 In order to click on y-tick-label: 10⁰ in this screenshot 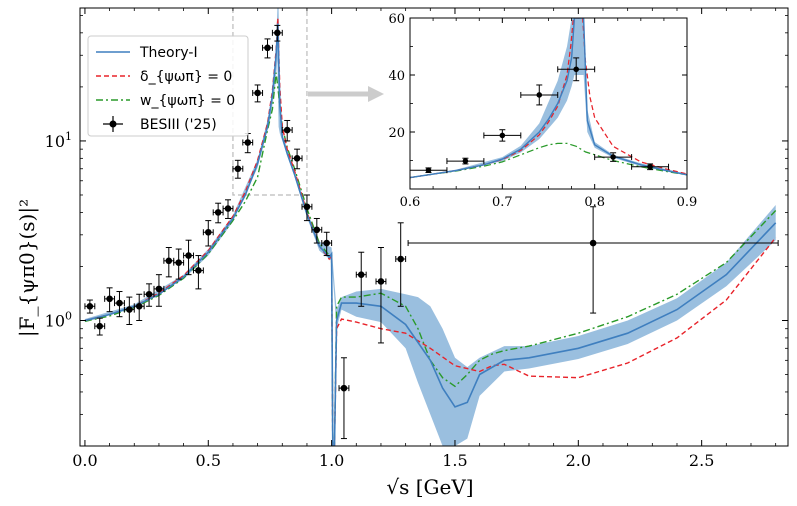, I will do `click(58, 319)`.